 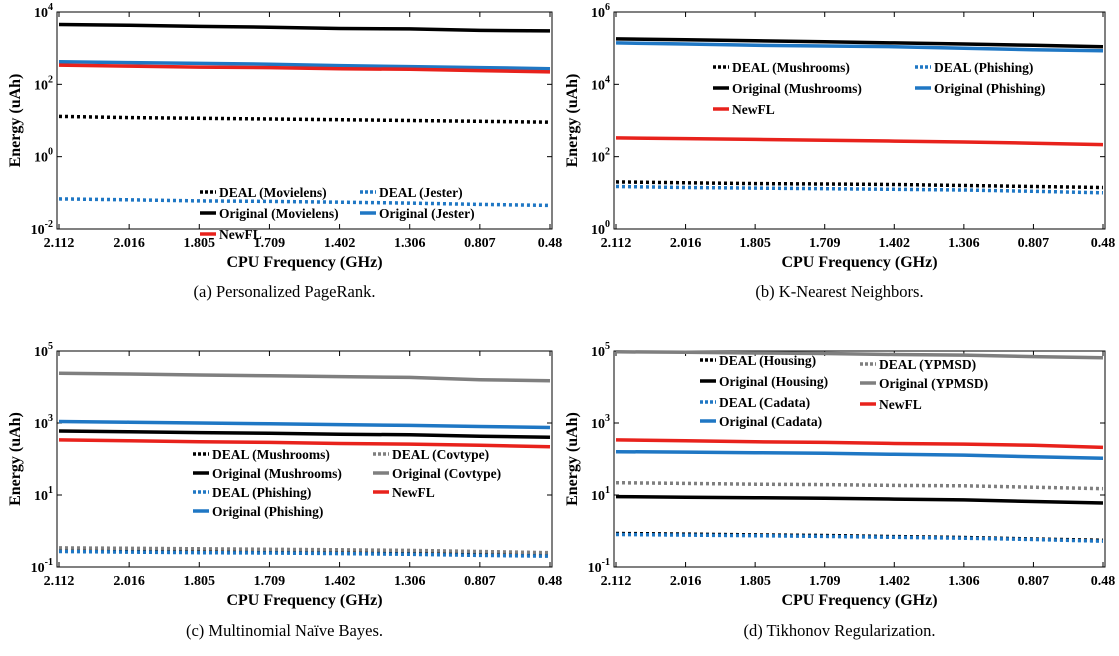 What do you see at coordinates (427, 213) in the screenshot?
I see `legend-label: Original (Jester)` at bounding box center [427, 213].